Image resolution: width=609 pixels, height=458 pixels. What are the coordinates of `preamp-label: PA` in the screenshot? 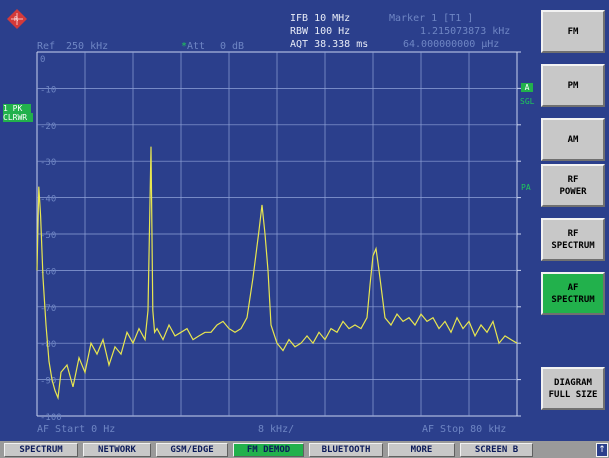 It's located at (526, 187).